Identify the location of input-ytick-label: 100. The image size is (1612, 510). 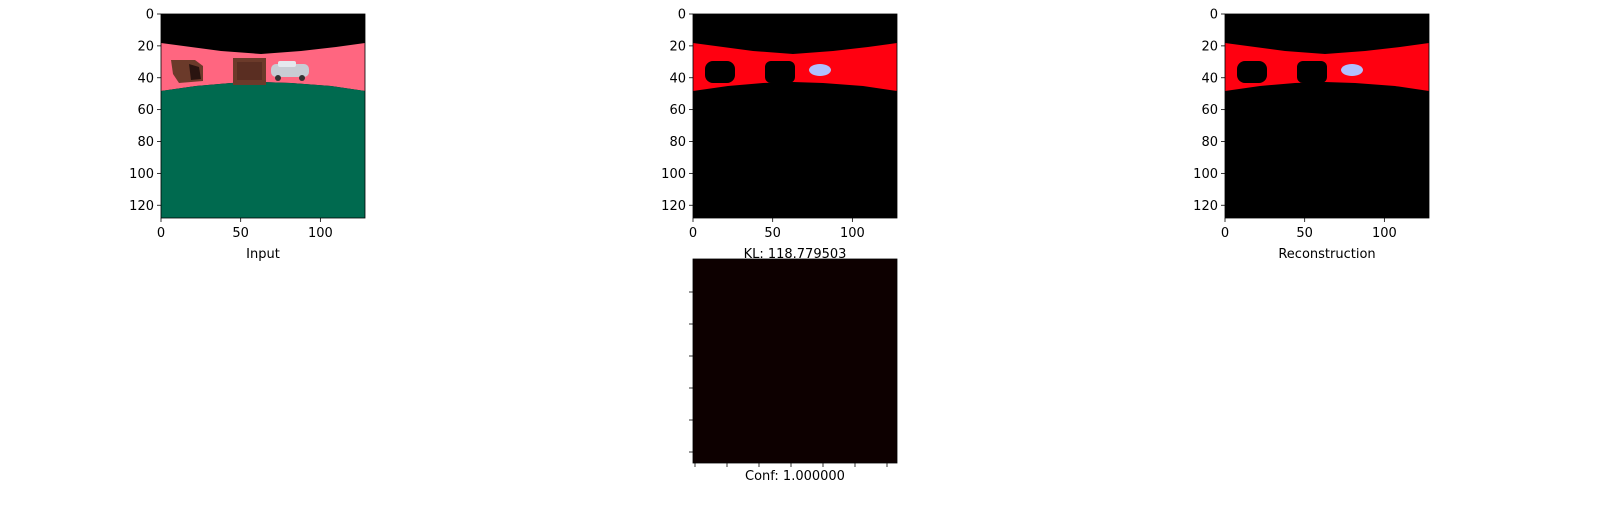
(141, 174).